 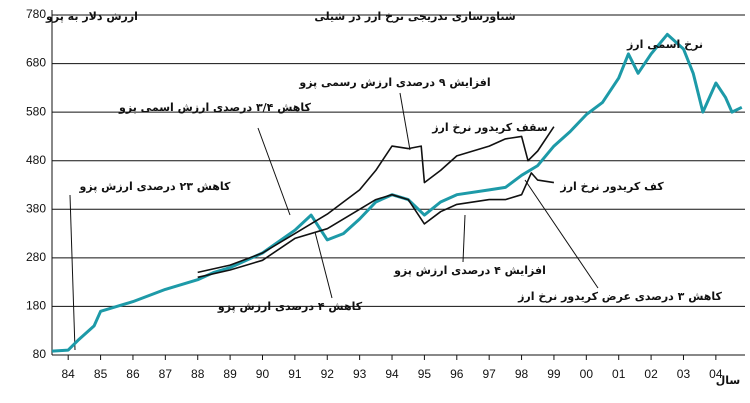 What do you see at coordinates (457, 374) in the screenshot?
I see `x-tick-label: 96` at bounding box center [457, 374].